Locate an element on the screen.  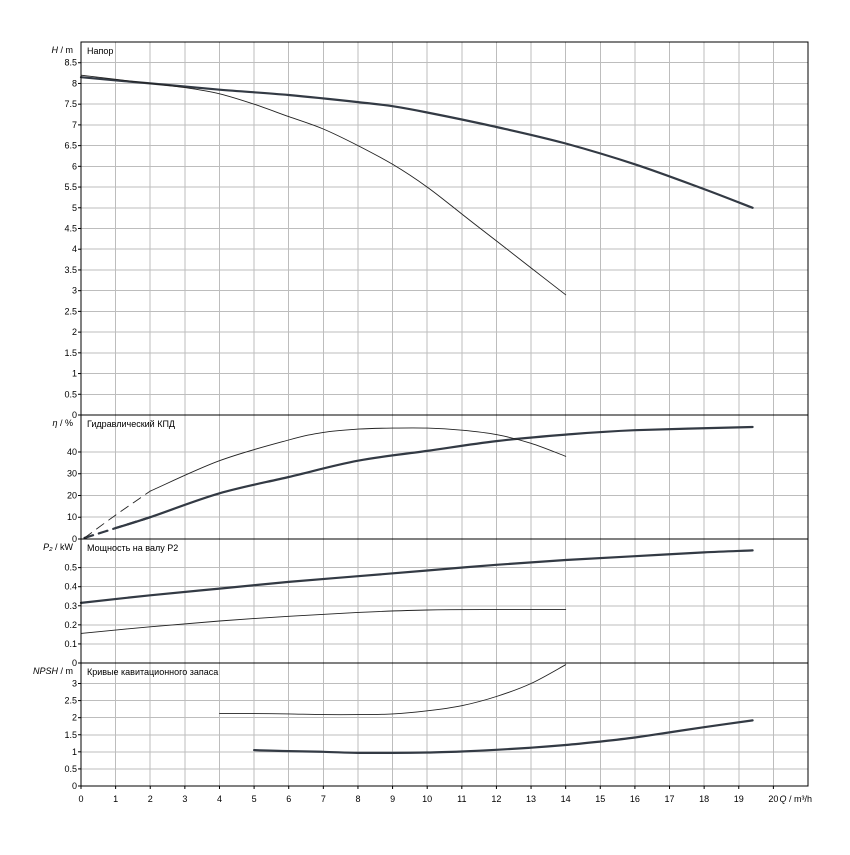
x-tick-label: 3 is located at coordinates (184, 799).